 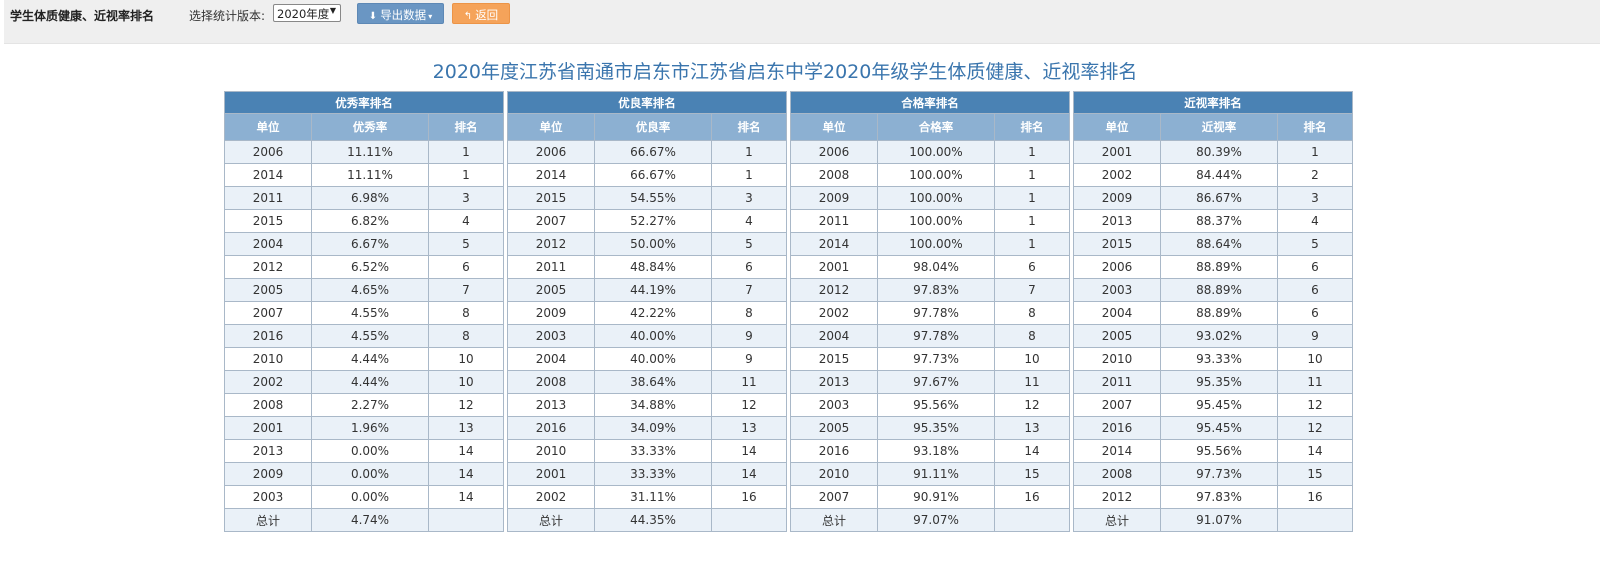 What do you see at coordinates (1315, 497) in the screenshot?
I see `rank-cell: 16` at bounding box center [1315, 497].